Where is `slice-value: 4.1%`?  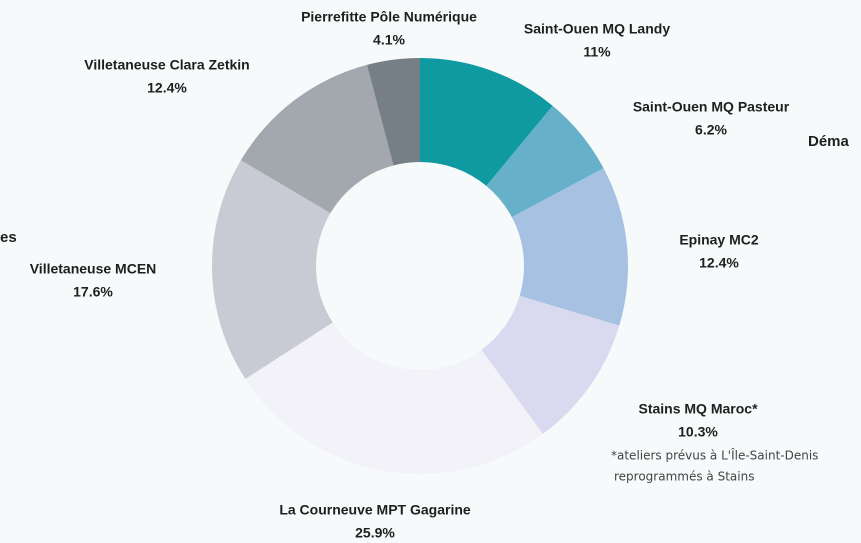 slice-value: 4.1% is located at coordinates (389, 40).